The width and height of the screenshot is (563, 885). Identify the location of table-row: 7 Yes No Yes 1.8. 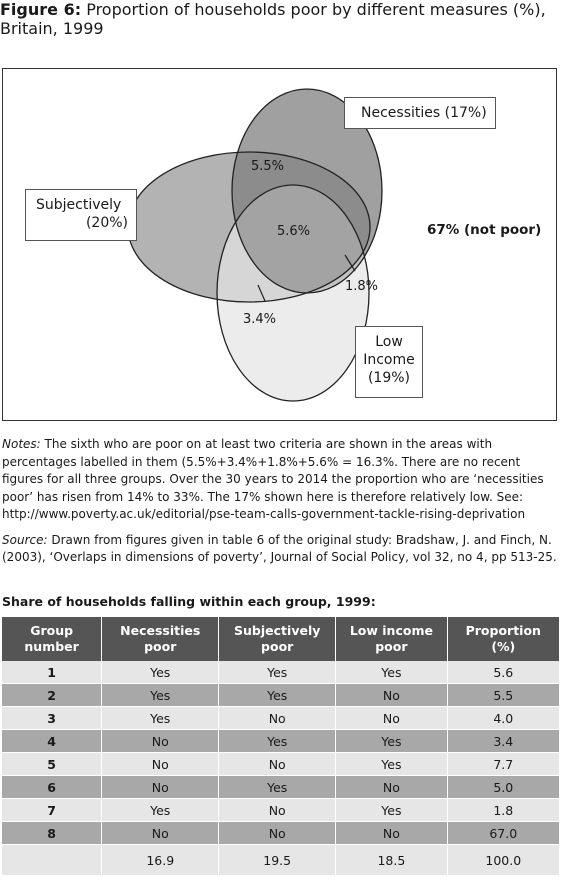
(280, 810).